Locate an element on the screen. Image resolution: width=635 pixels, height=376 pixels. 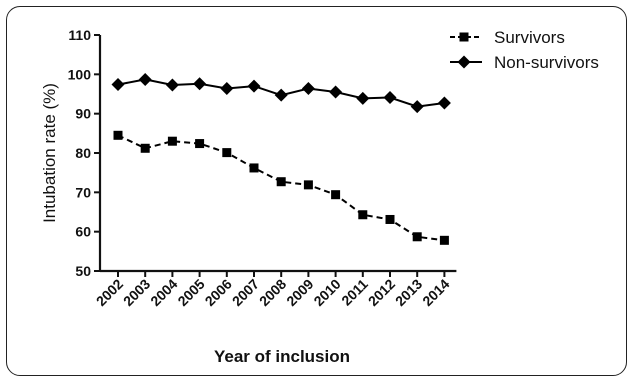
x-tick-label: 2011 is located at coordinates (354, 292).